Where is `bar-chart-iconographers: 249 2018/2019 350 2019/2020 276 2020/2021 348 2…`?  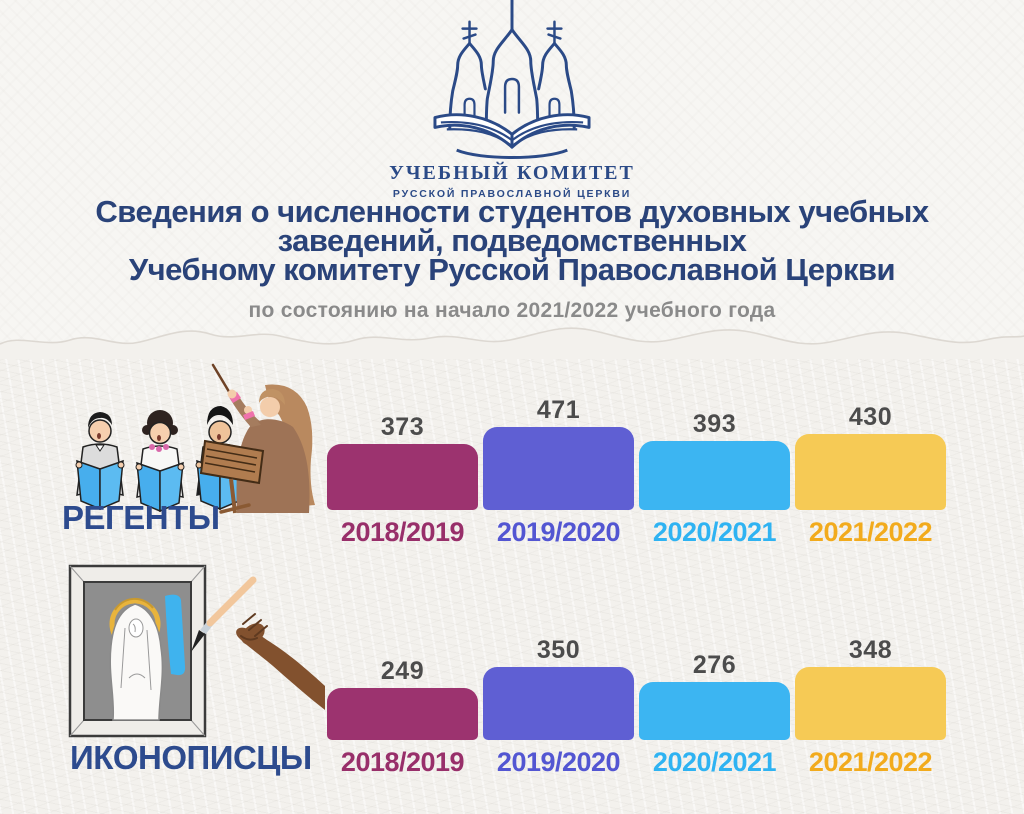
bar-chart-iconographers: 249 2018/2019 350 2019/2020 276 2020/2021 348 2… is located at coordinates (636, 707).